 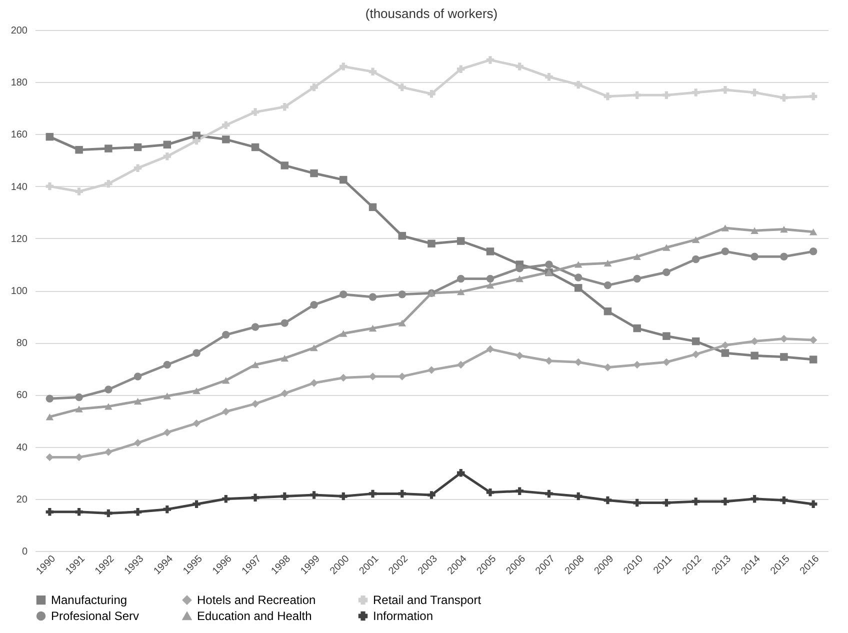 I want to click on y-tick-label: 180, so click(x=19, y=83).